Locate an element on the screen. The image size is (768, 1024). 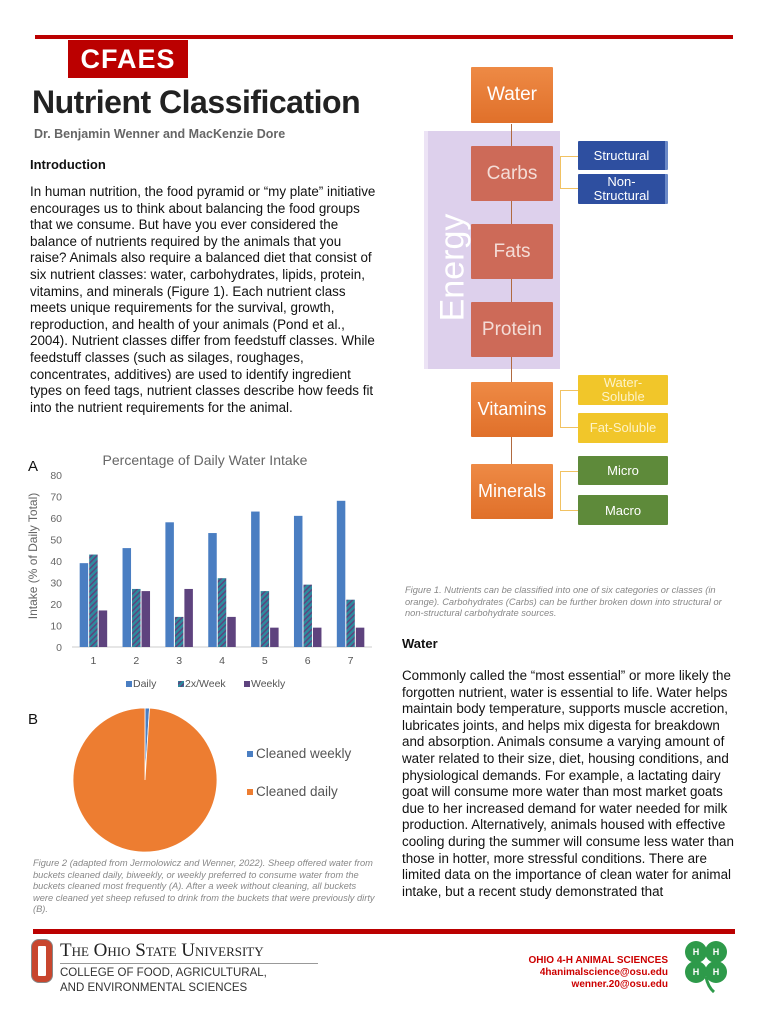
x-tick-label: 7 is located at coordinates (351, 661).